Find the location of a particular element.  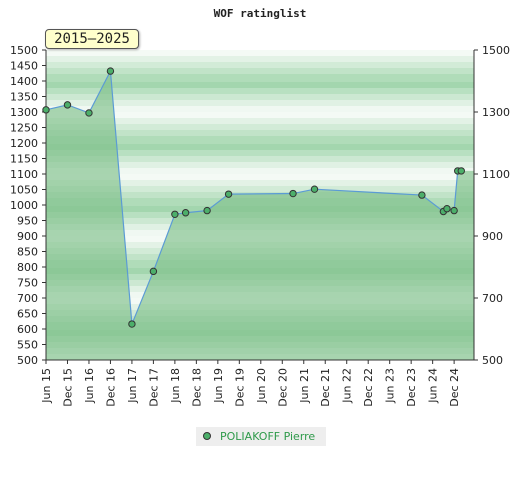

y-tick-label-right: 1500 is located at coordinates (496, 50).